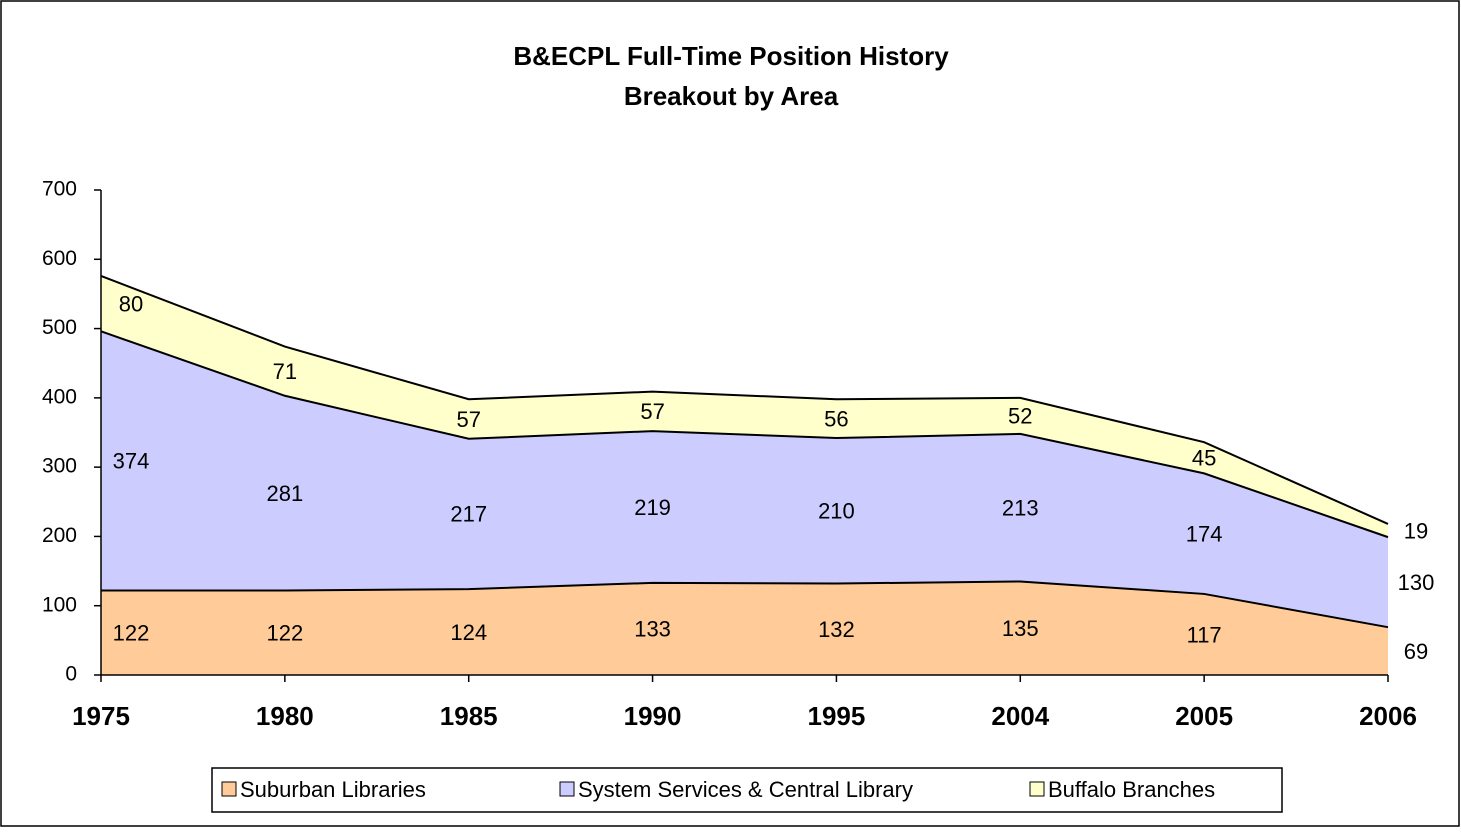  I want to click on data-label: 19, so click(1416, 530).